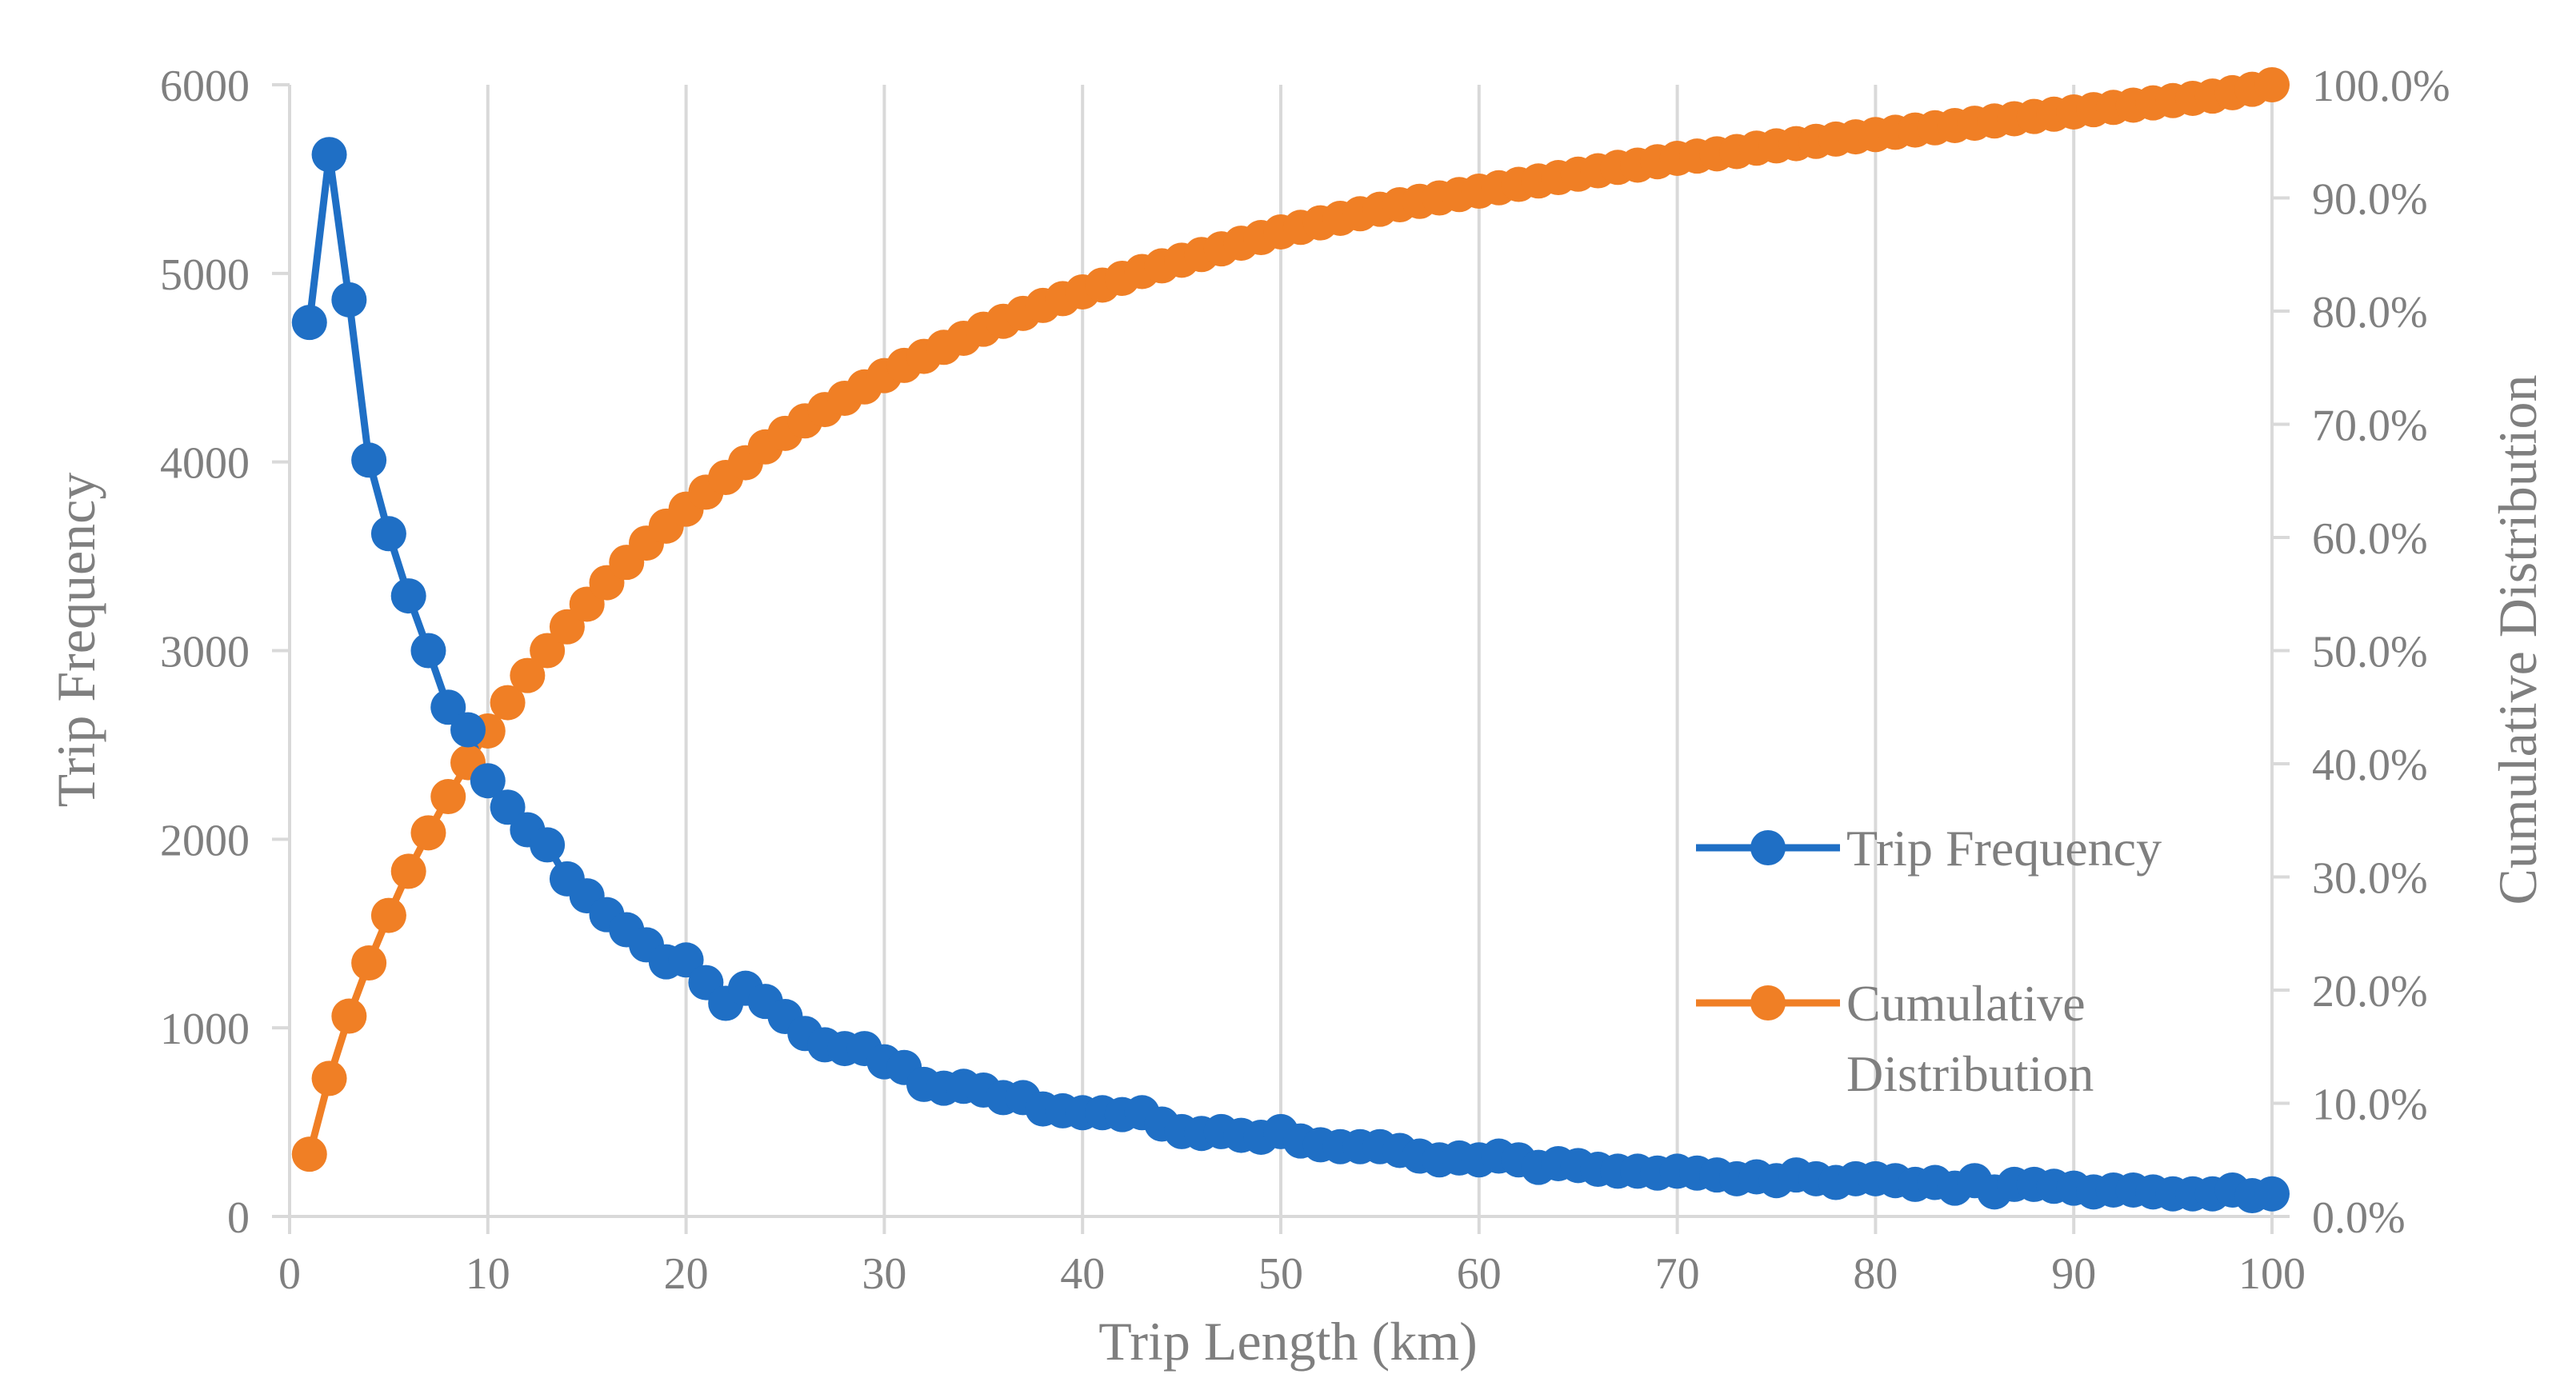  Describe the element at coordinates (2370, 426) in the screenshot. I see `y2-tick-label-7: 70.0%` at that location.